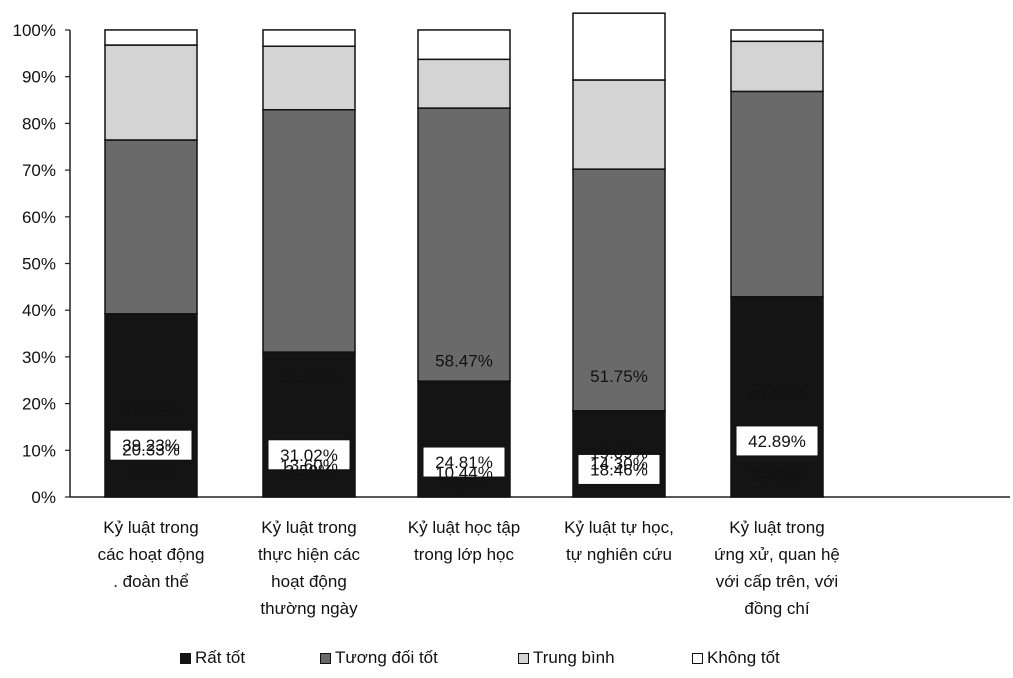  What do you see at coordinates (39, 357) in the screenshot?
I see `y-tick-label: 30%` at bounding box center [39, 357].